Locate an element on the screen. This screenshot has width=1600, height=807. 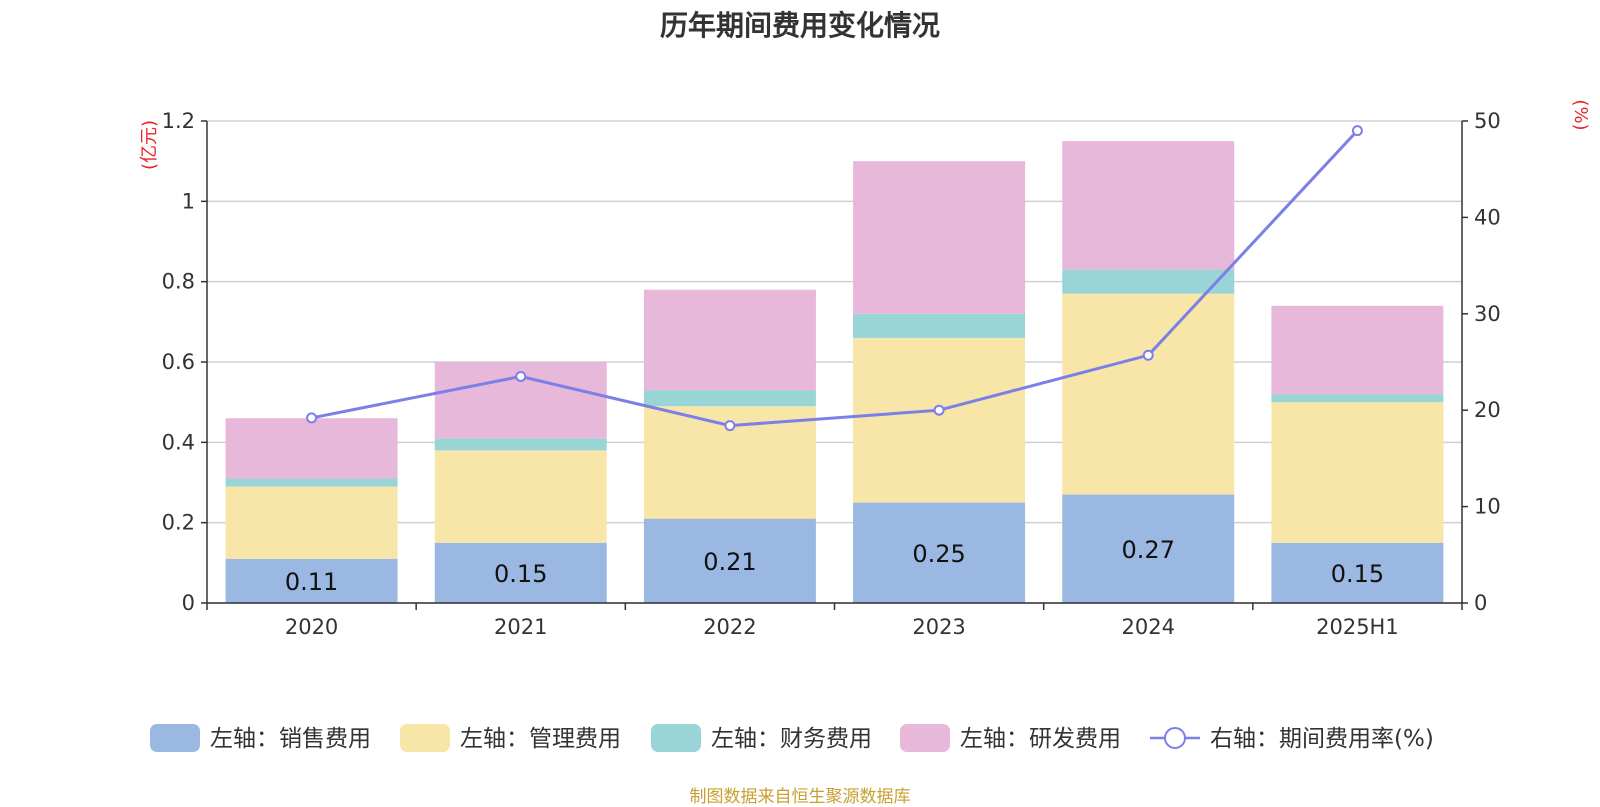
legend-label: 左轴：研发费用 is located at coordinates (1040, 739).